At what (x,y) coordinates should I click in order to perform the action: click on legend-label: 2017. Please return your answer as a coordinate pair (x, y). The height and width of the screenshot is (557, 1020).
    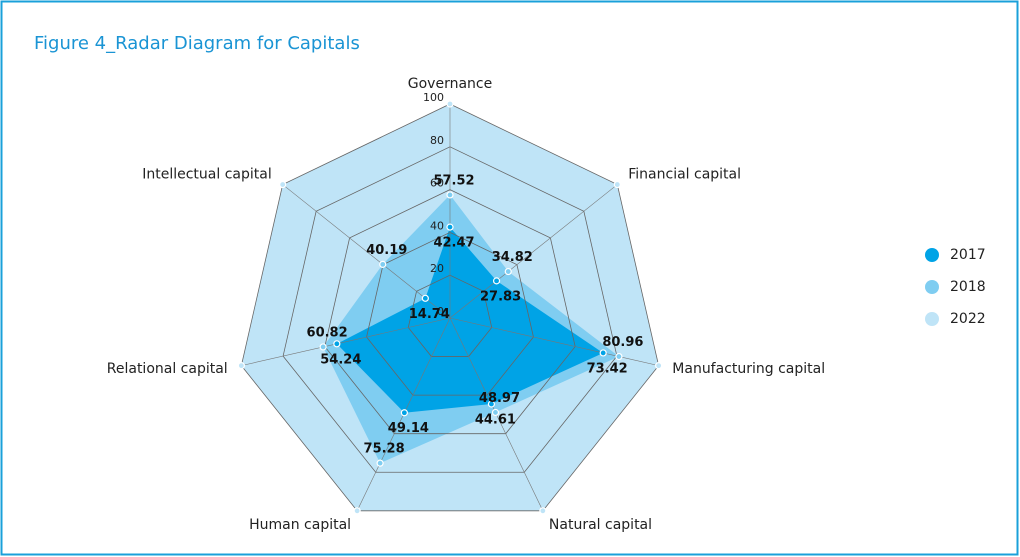
    Looking at the image, I should click on (968, 255).